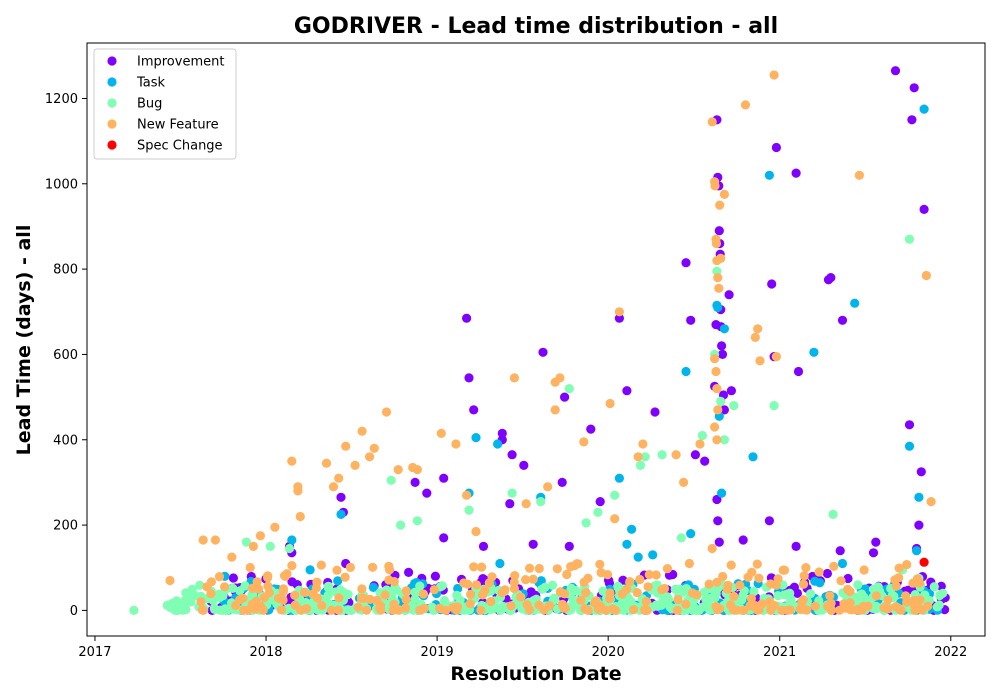 The height and width of the screenshot is (700, 1000). What do you see at coordinates (950, 652) in the screenshot?
I see `x-tick-label: 2022` at bounding box center [950, 652].